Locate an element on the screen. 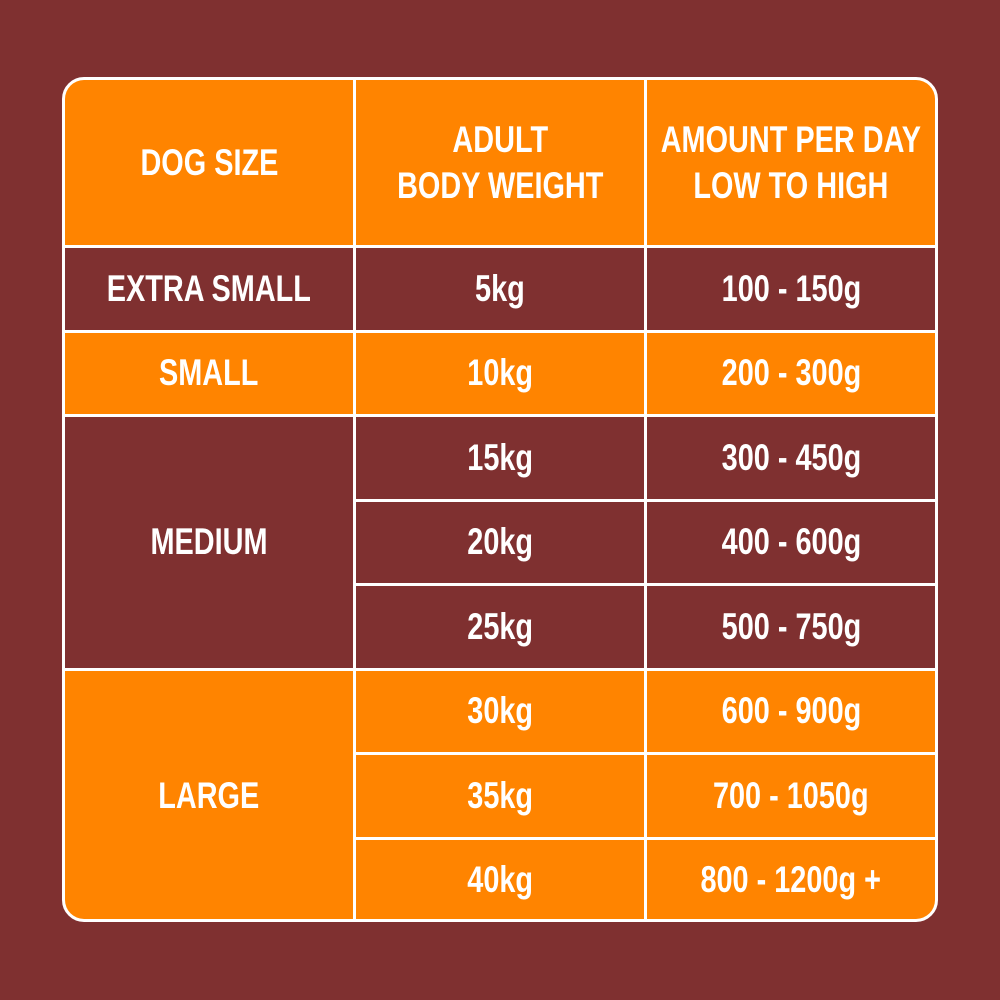 The image size is (1000, 1000). header-body-weight: ADULT BODY WEIGHT is located at coordinates (500, 162).